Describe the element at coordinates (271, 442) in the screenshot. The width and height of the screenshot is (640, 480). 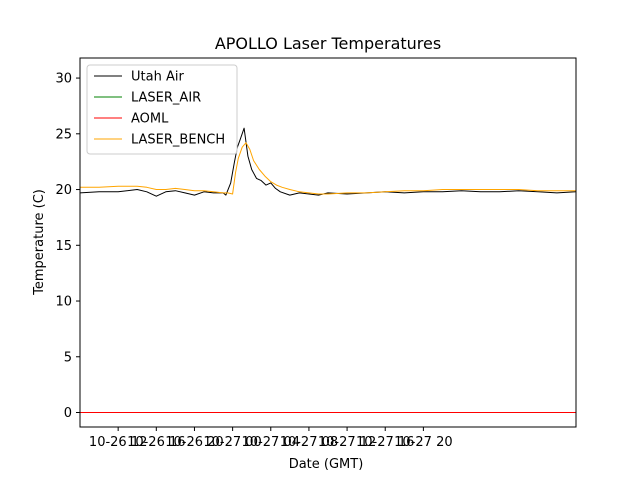
I see `x-tick-label: 10-27 04` at that location.